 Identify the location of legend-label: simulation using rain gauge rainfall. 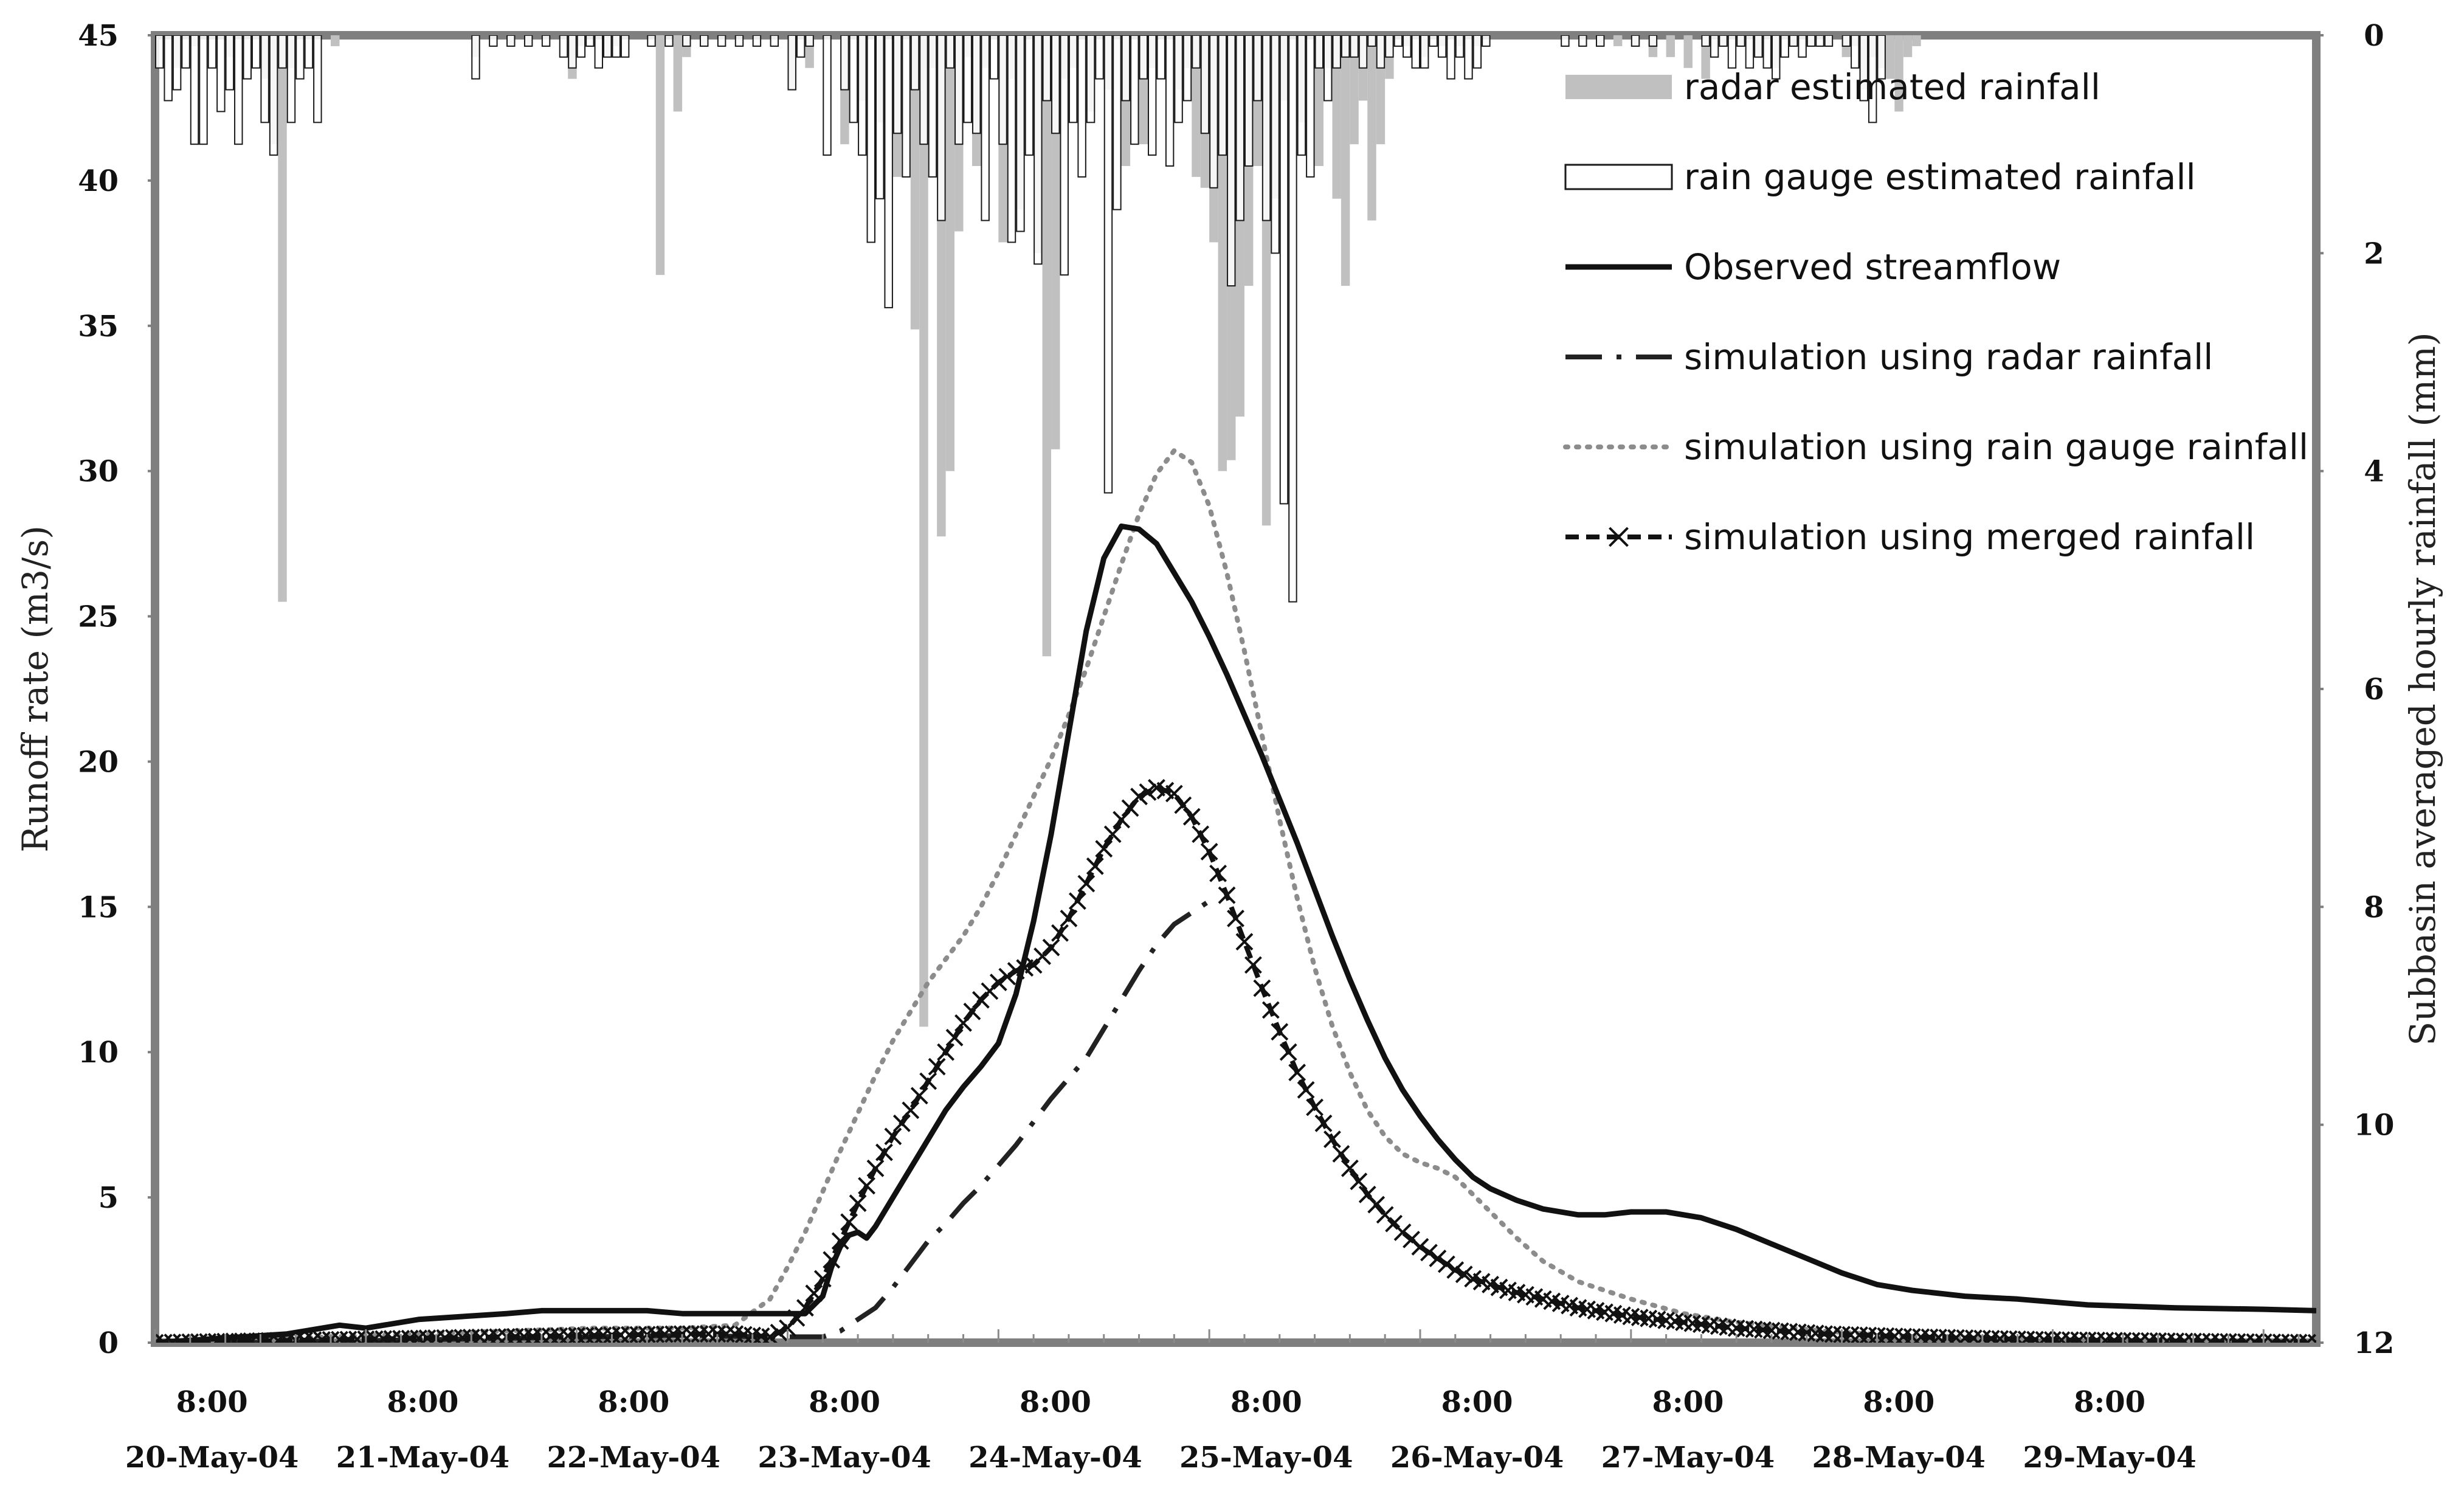
(1996, 447).